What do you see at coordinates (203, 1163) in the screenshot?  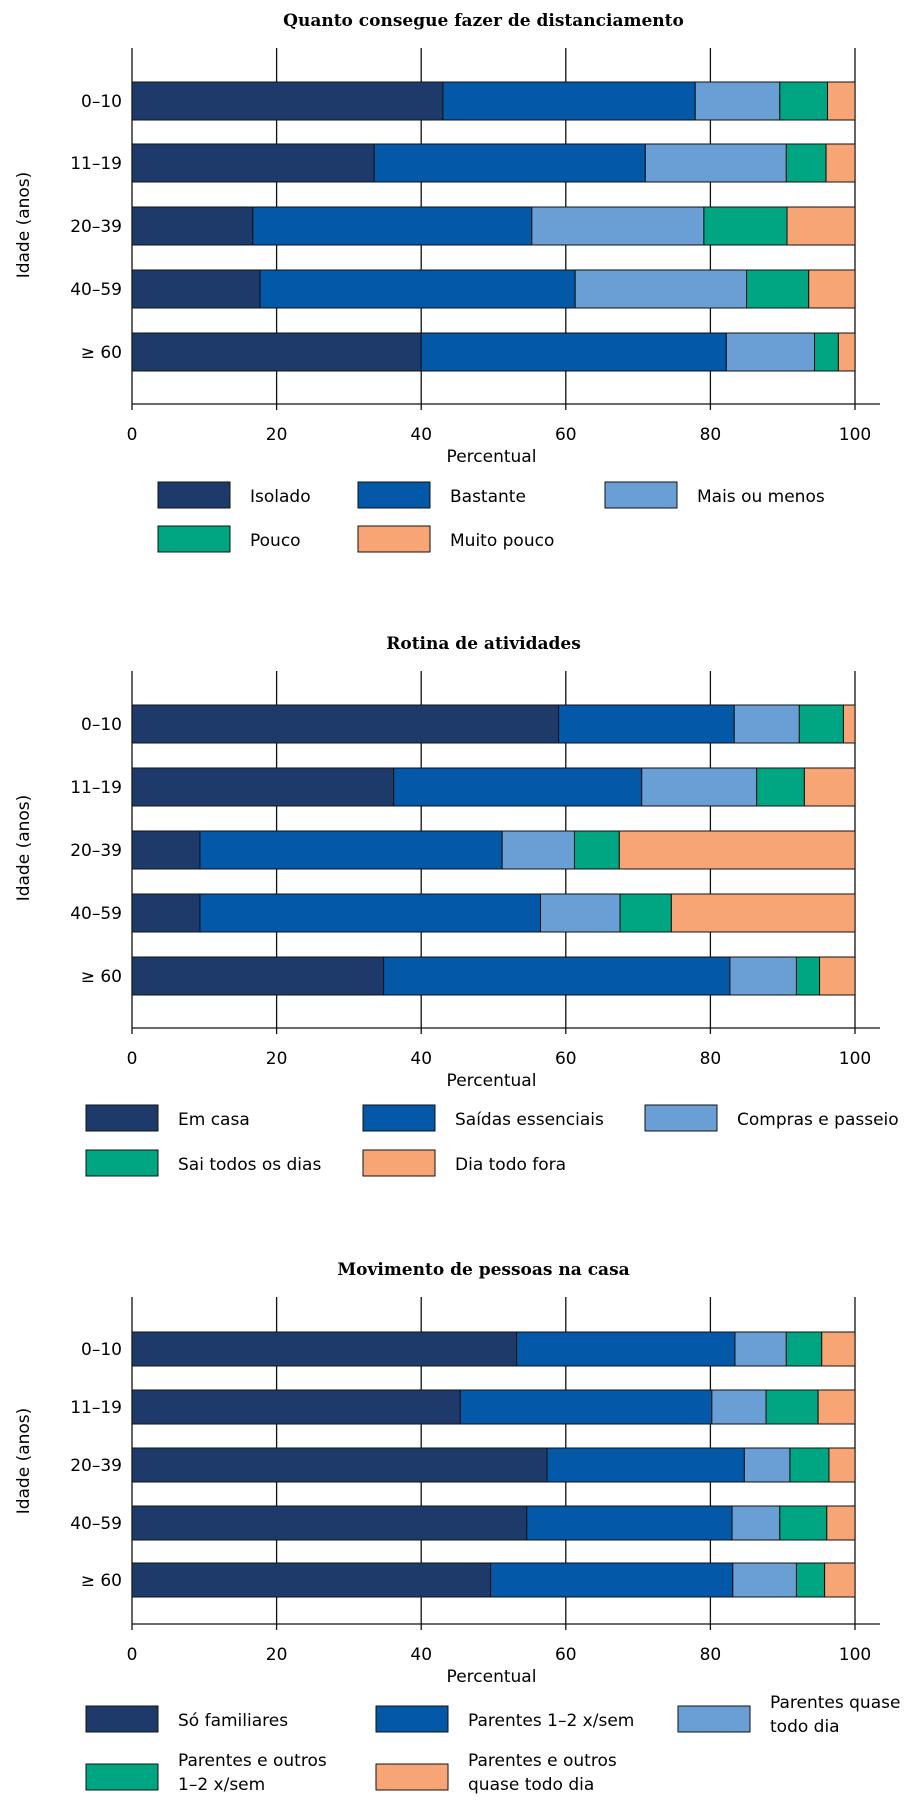 I see `legend-item: Sai todos os dias` at bounding box center [203, 1163].